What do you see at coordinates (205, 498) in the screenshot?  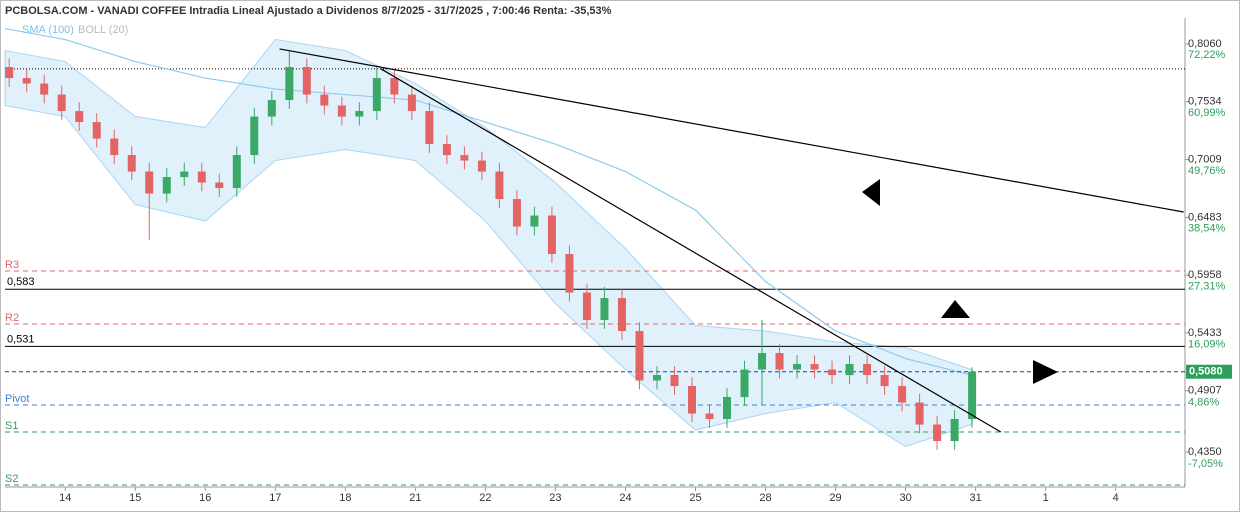 I see `x-tick-label: 16` at bounding box center [205, 498].